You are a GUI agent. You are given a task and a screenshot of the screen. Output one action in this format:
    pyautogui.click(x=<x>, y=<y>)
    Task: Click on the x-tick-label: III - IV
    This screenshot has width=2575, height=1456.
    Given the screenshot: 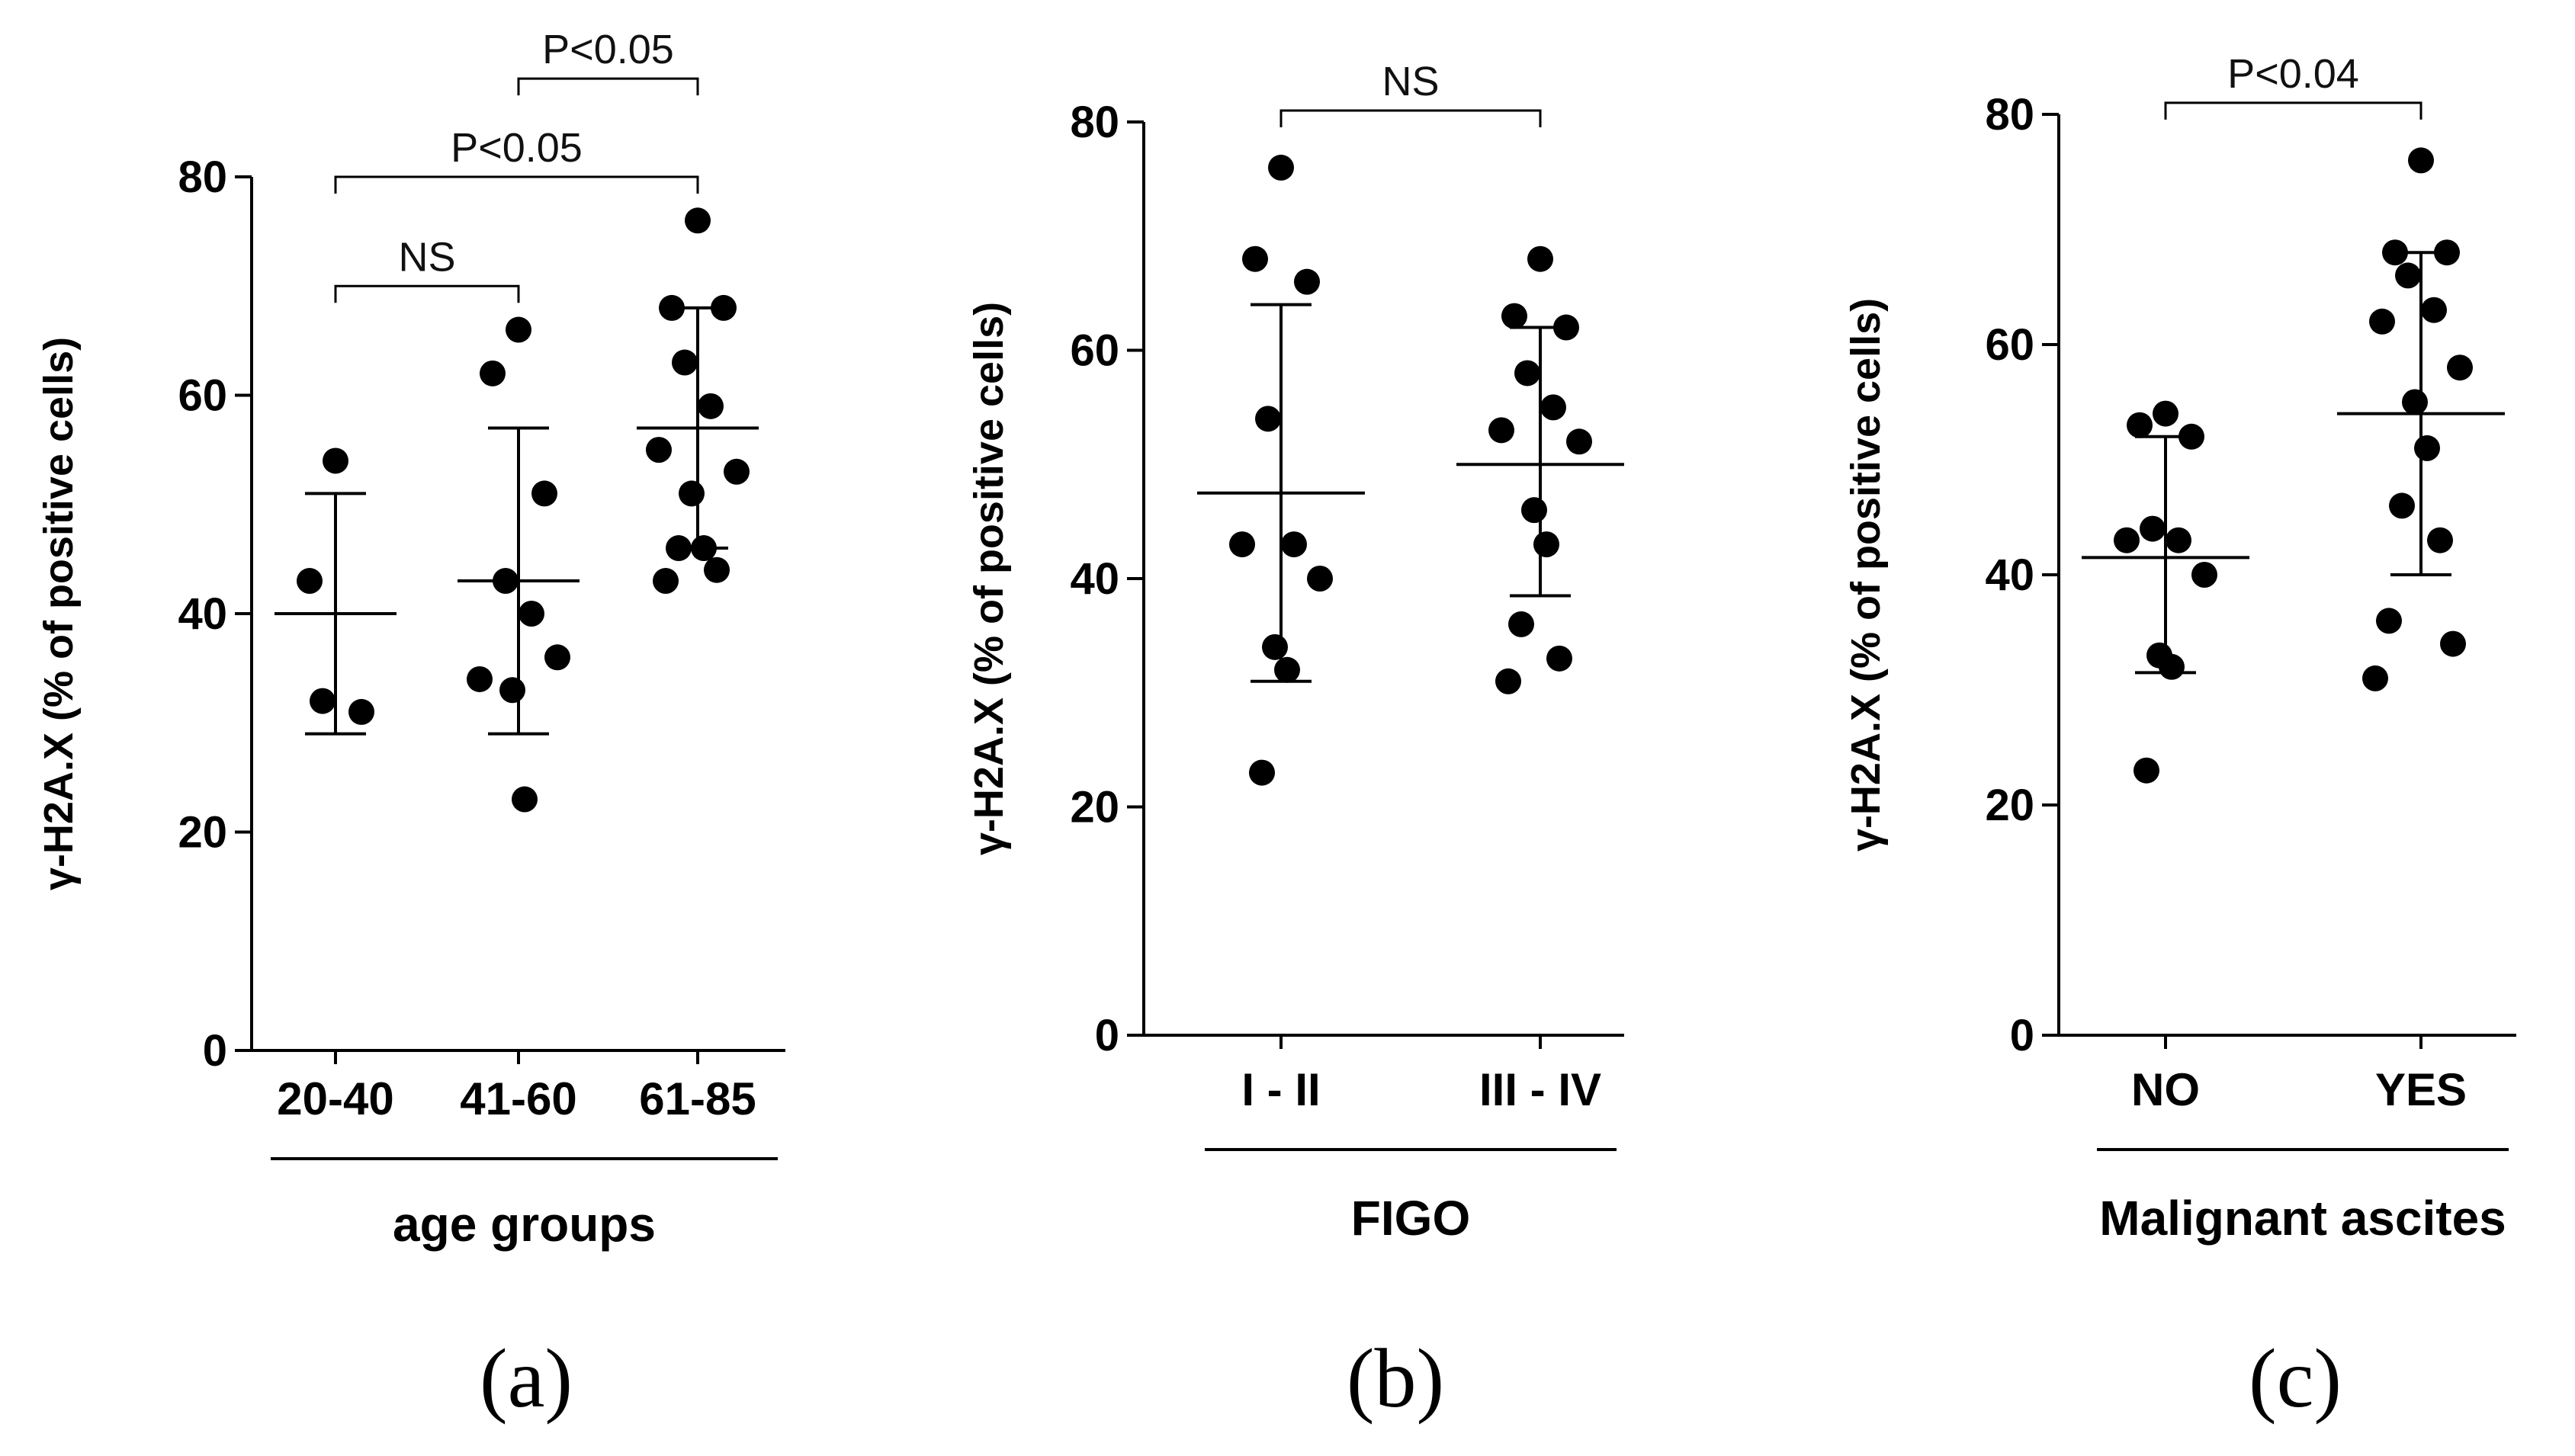 What is the action you would take?
    pyautogui.click(x=1540, y=1089)
    